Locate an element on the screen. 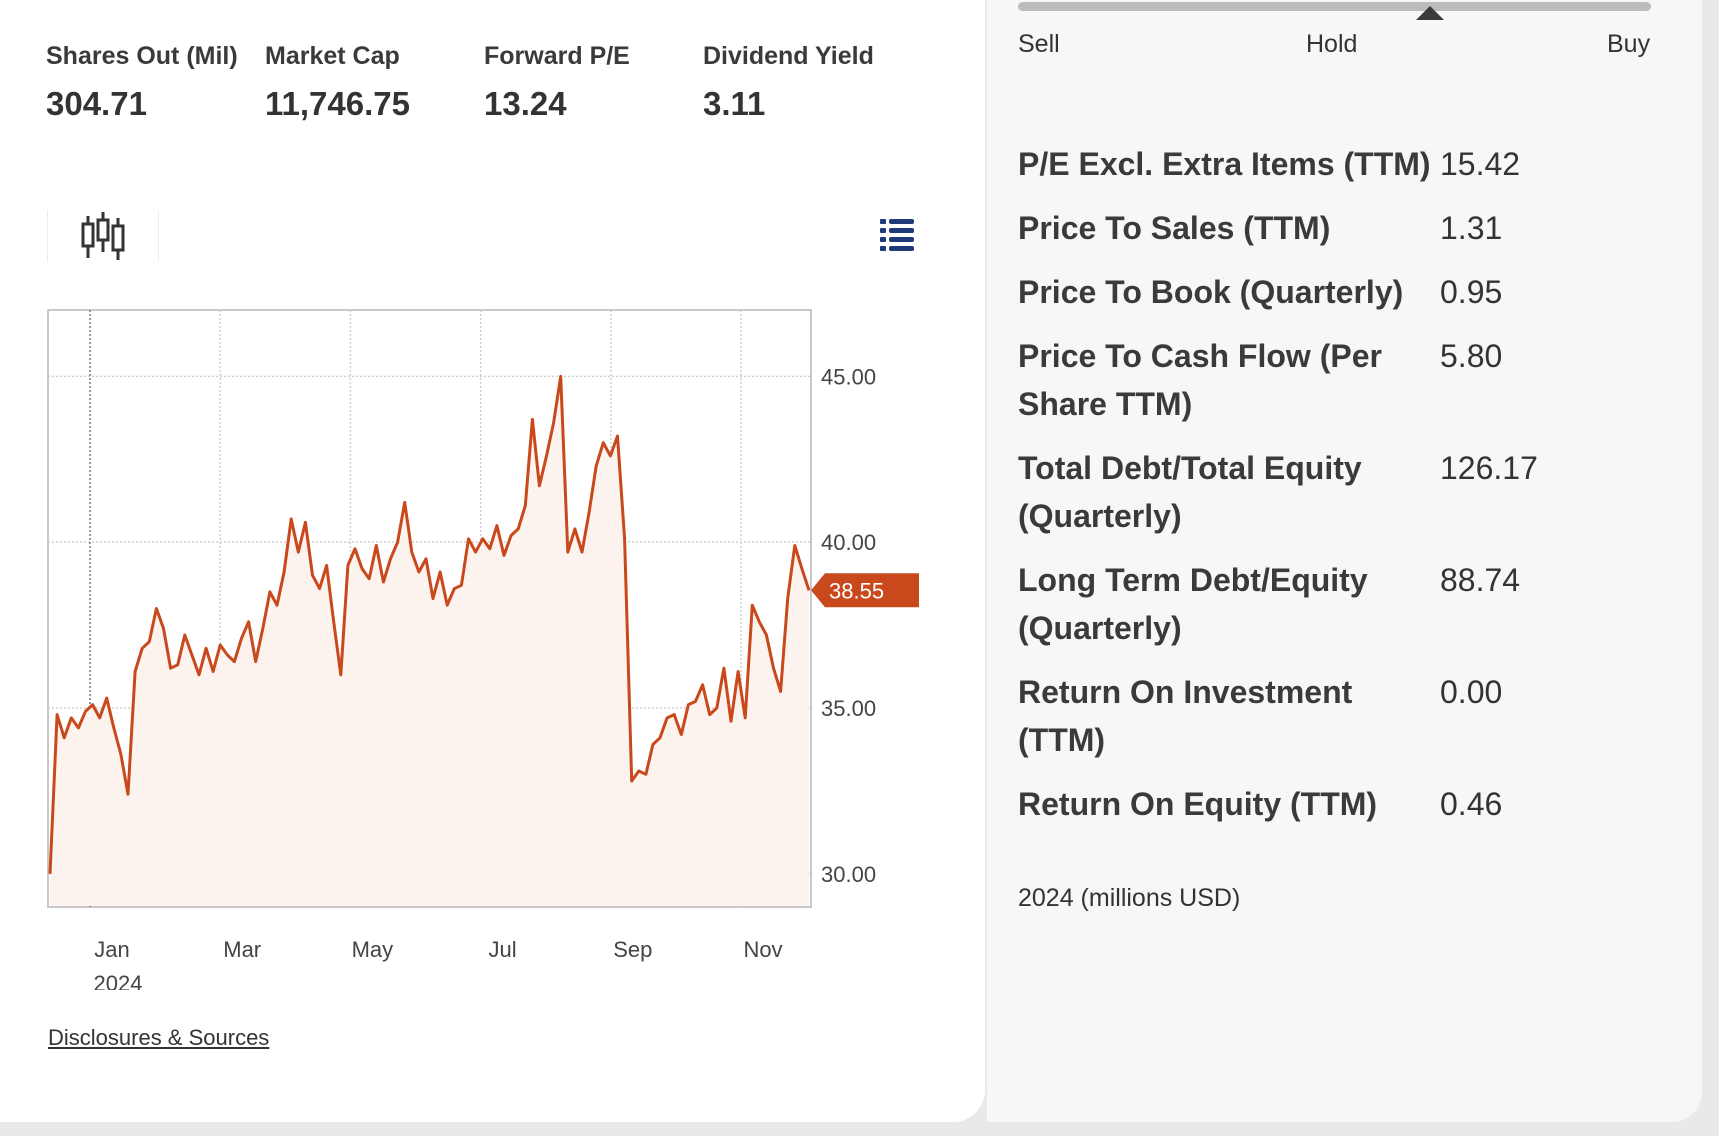 This screenshot has width=1719, height=1136. y-tick-label: 45.00 is located at coordinates (848, 376).